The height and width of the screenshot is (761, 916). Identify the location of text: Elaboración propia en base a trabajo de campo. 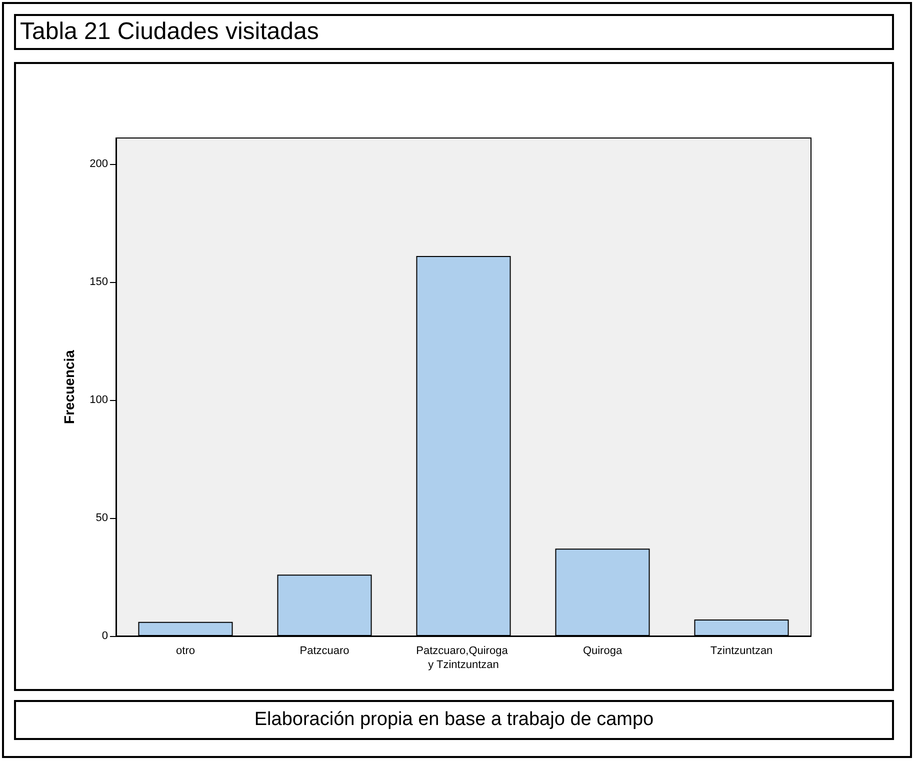
(454, 720).